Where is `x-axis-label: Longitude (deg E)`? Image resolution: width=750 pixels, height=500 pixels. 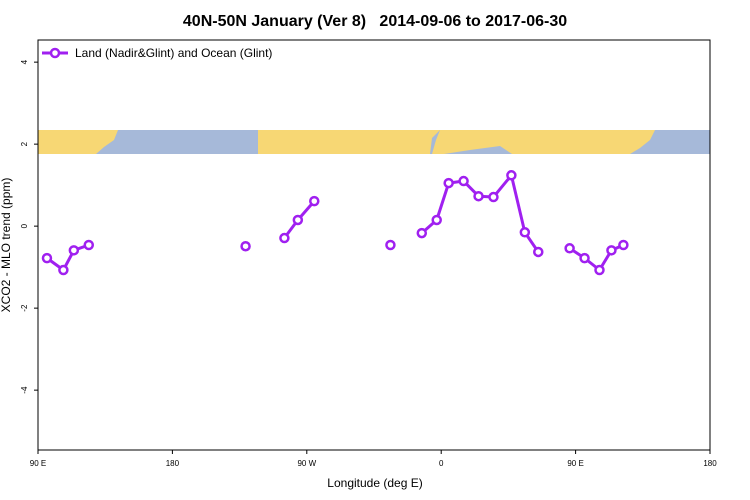 x-axis-label: Longitude (deg E) is located at coordinates (374, 483).